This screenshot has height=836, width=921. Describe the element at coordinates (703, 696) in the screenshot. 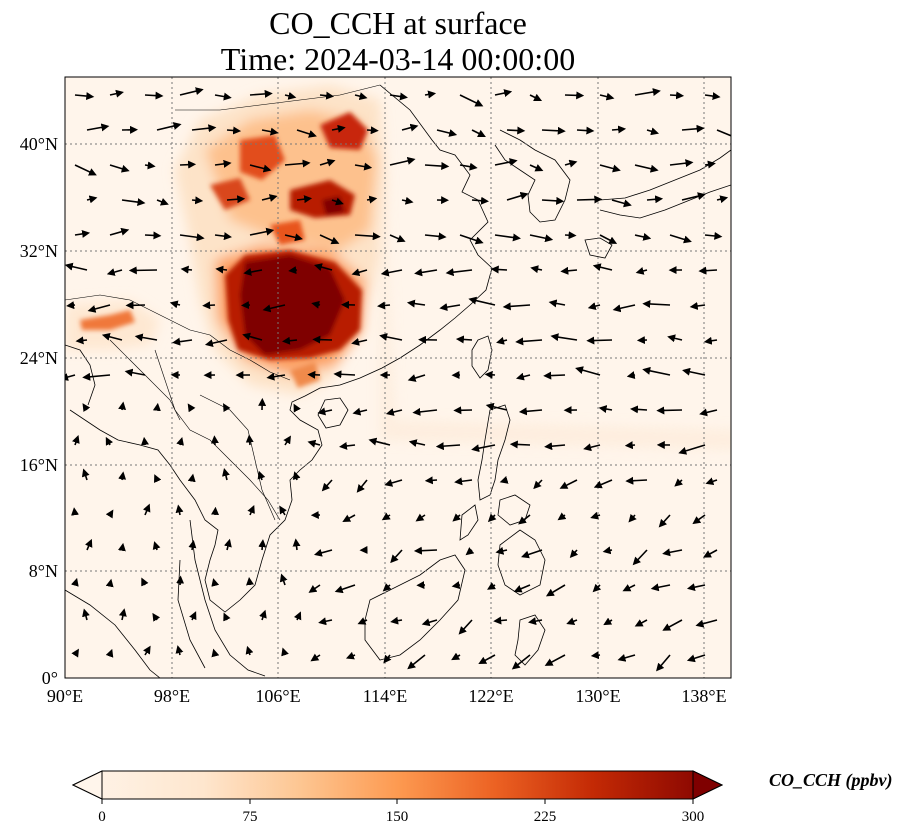

I see `lon-tick-label: 138°E` at that location.